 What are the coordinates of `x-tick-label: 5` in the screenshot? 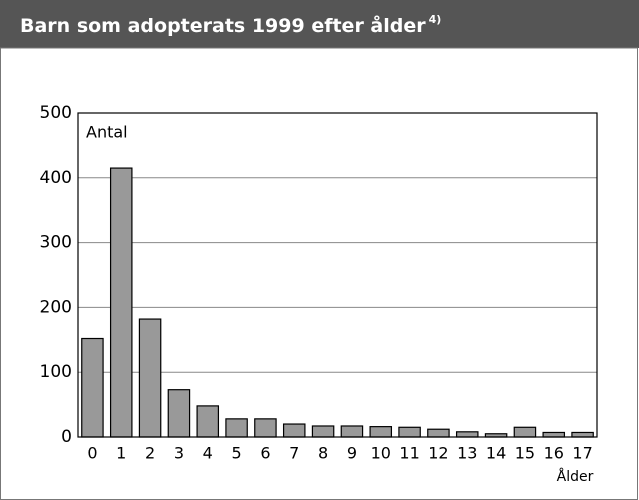 It's located at (236, 453).